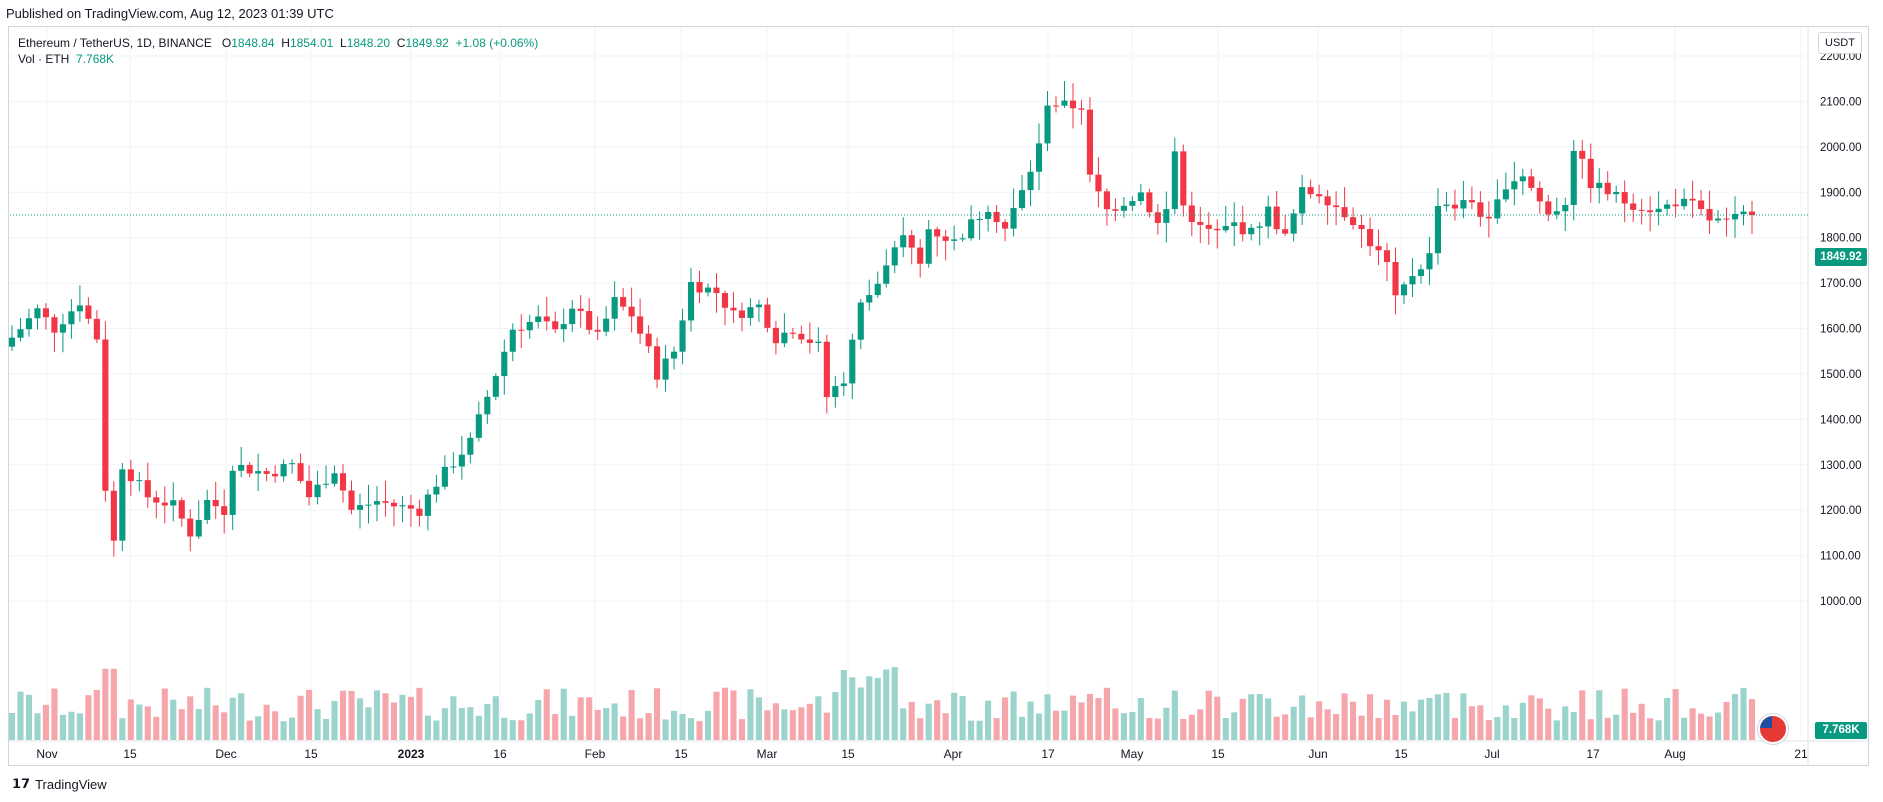  Describe the element at coordinates (1773, 729) in the screenshot. I see `us-flag-icon` at that location.